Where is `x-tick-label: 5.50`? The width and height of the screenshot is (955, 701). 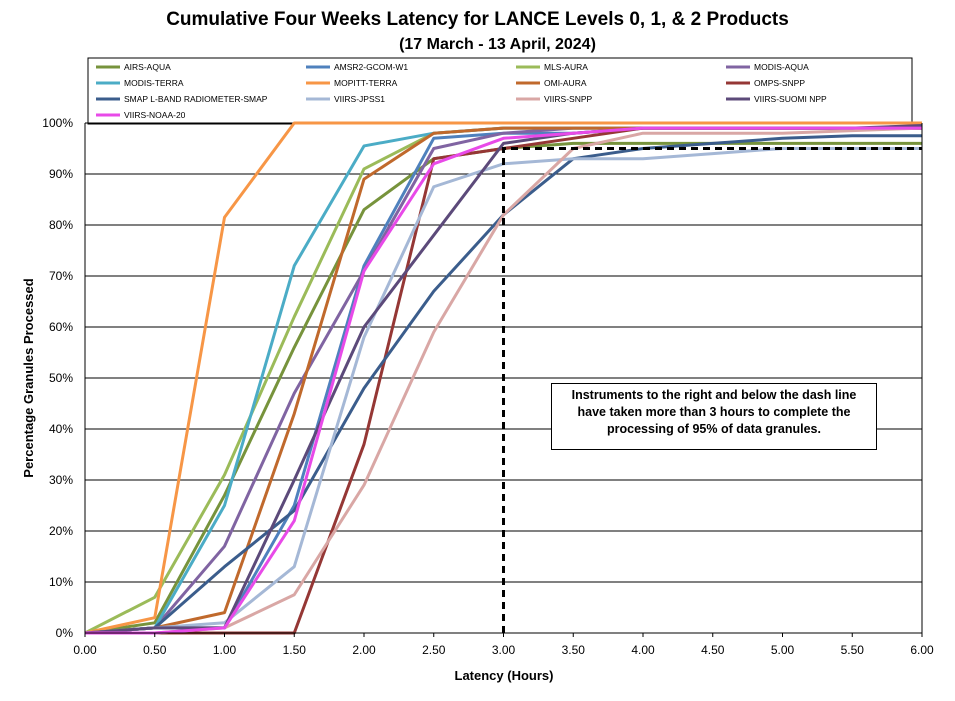 x-tick-label: 5.50 is located at coordinates (853, 650).